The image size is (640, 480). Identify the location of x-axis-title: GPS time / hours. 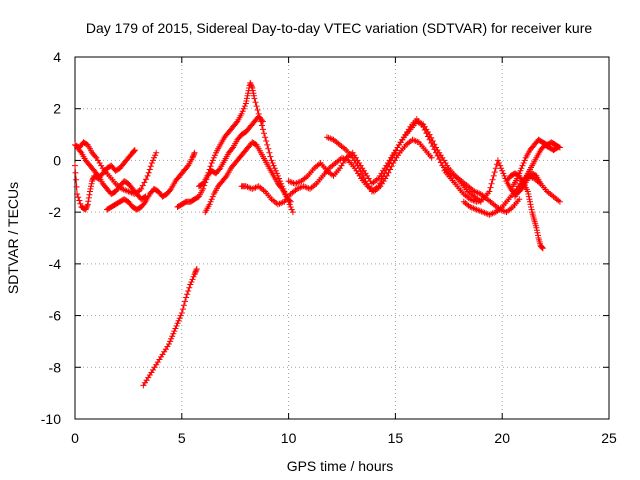
(340, 466).